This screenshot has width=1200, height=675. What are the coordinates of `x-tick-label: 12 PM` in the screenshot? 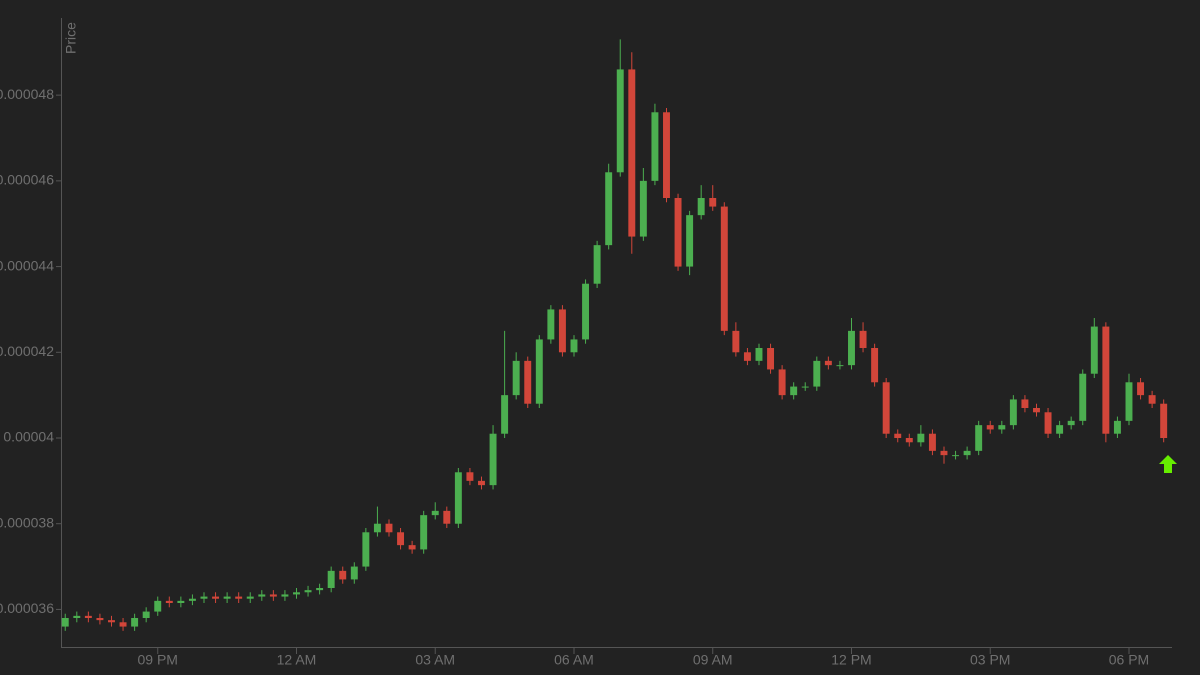 It's located at (851, 660).